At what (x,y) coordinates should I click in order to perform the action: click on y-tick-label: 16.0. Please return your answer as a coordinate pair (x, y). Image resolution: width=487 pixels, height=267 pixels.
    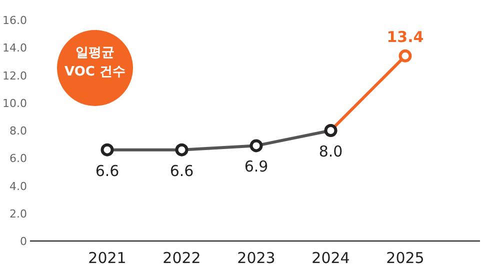
    Looking at the image, I should click on (14, 20).